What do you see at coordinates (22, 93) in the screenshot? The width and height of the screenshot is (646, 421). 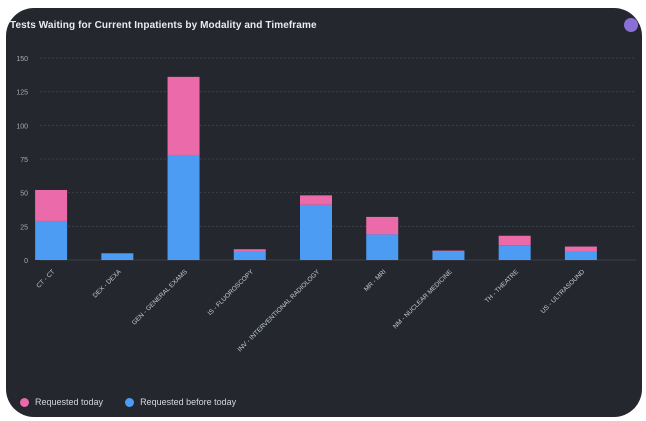 I see `y-tick-label: 125` at bounding box center [22, 93].